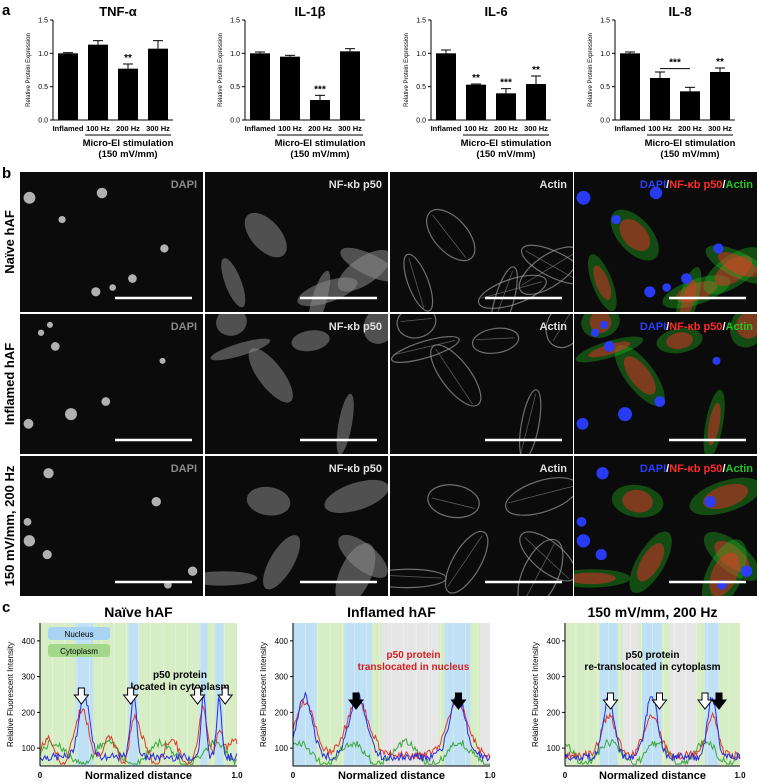 The height and width of the screenshot is (783, 759). Describe the element at coordinates (9, 384) in the screenshot. I see `row-label: Inflamed hAF` at that location.